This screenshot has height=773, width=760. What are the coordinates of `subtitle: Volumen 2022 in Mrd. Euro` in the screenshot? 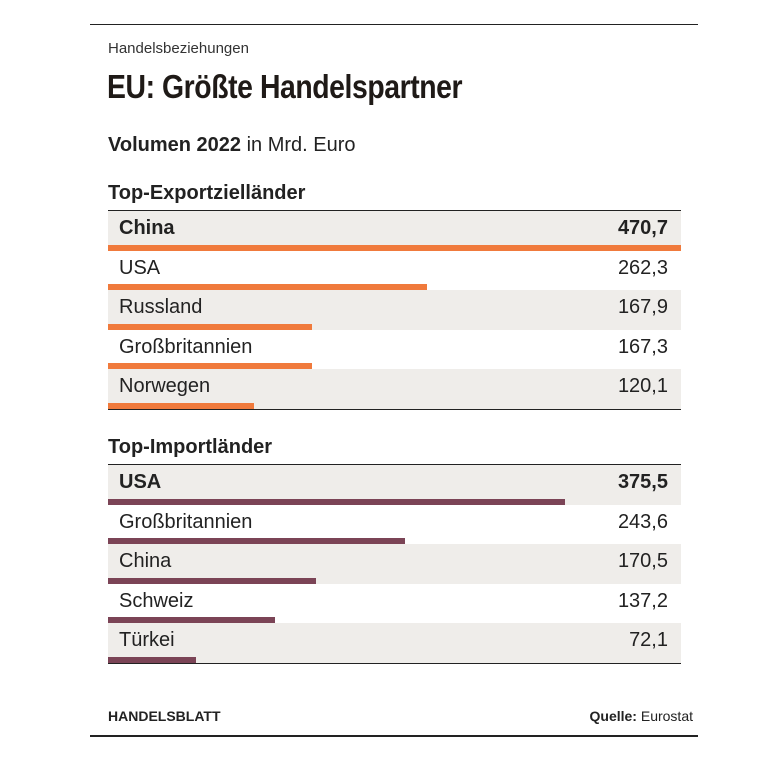 It's located at (232, 145).